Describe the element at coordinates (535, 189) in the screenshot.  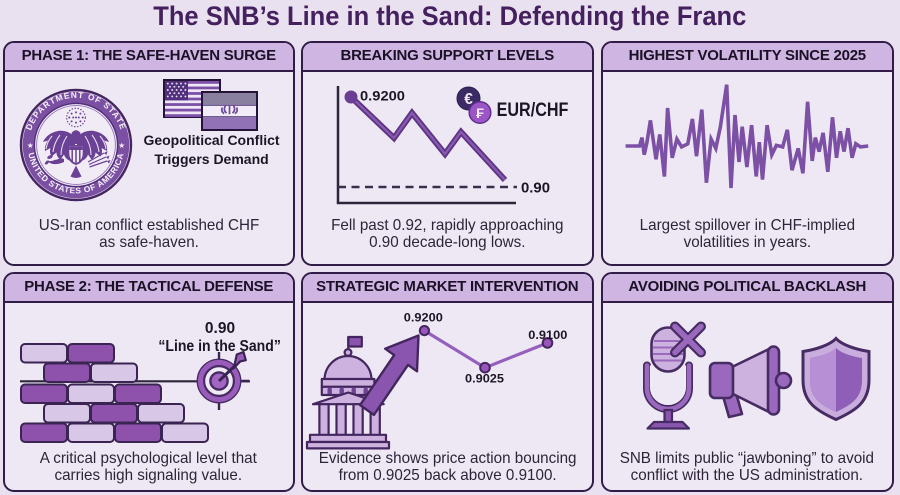
I see `svg-text: 0.90` at that location.